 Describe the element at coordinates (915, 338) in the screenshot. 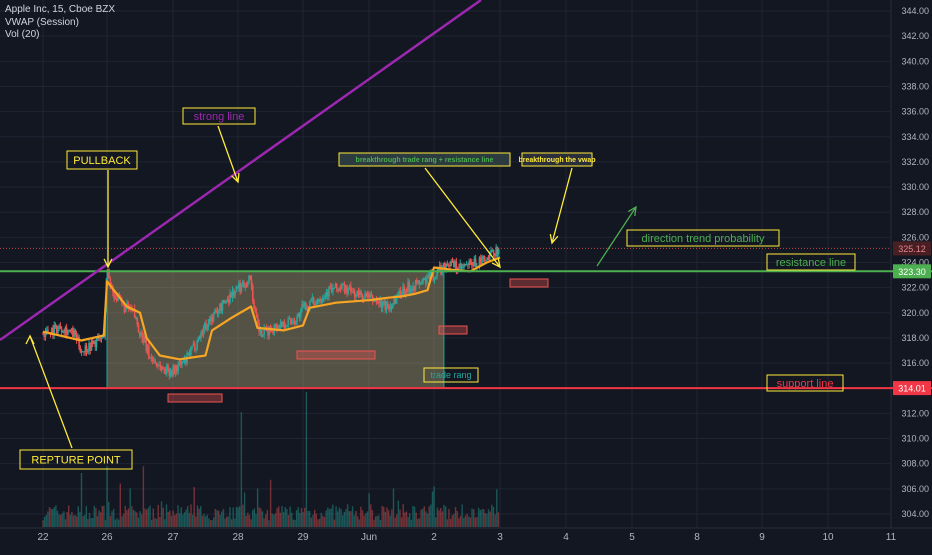

I see `y-tick-label: 318.00` at that location.